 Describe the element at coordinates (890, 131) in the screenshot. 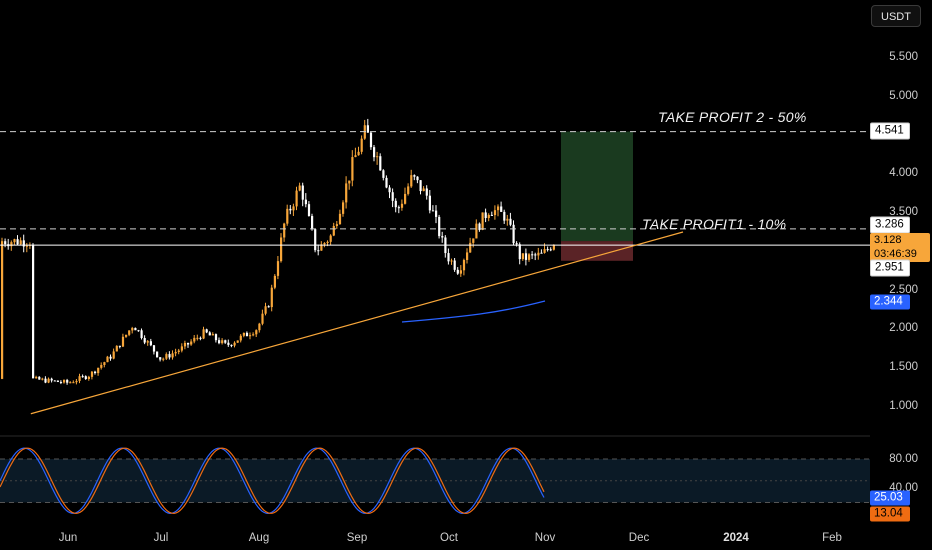

I see `tp2-price-tag: 4.541` at that location.